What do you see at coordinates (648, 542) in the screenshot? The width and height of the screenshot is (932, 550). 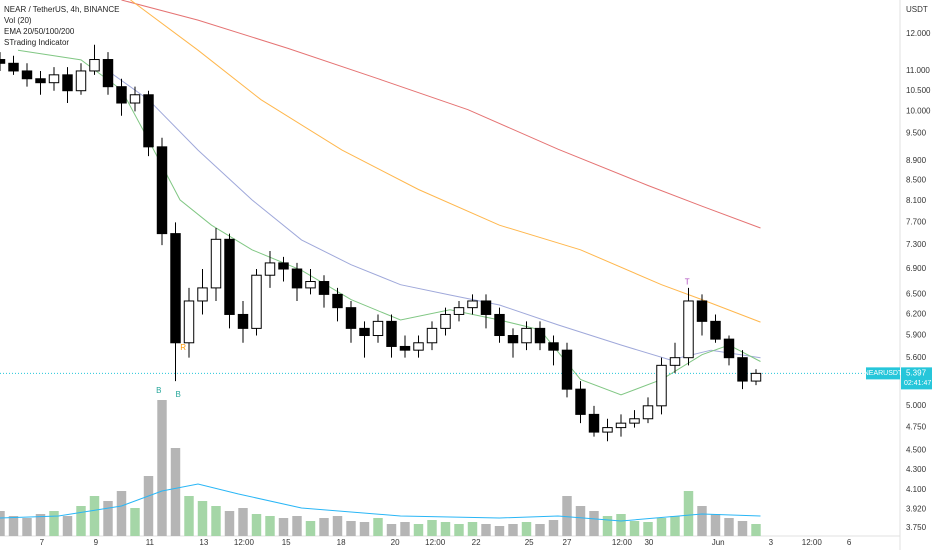 I see `x-tick-label: 30` at bounding box center [648, 542].